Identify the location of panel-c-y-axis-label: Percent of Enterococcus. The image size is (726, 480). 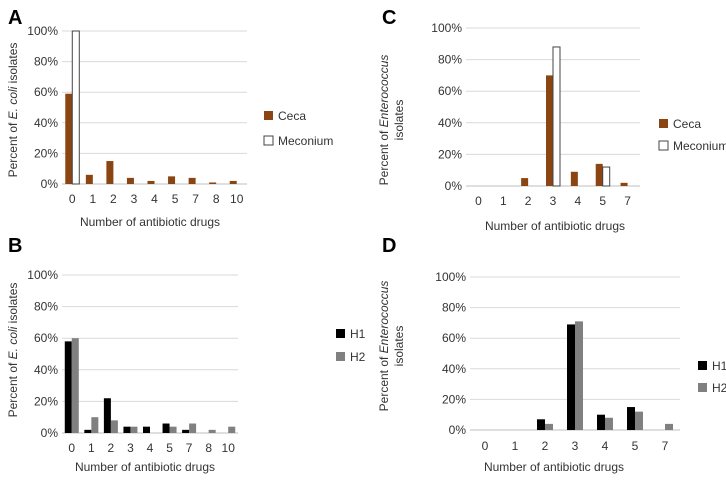
(384, 120).